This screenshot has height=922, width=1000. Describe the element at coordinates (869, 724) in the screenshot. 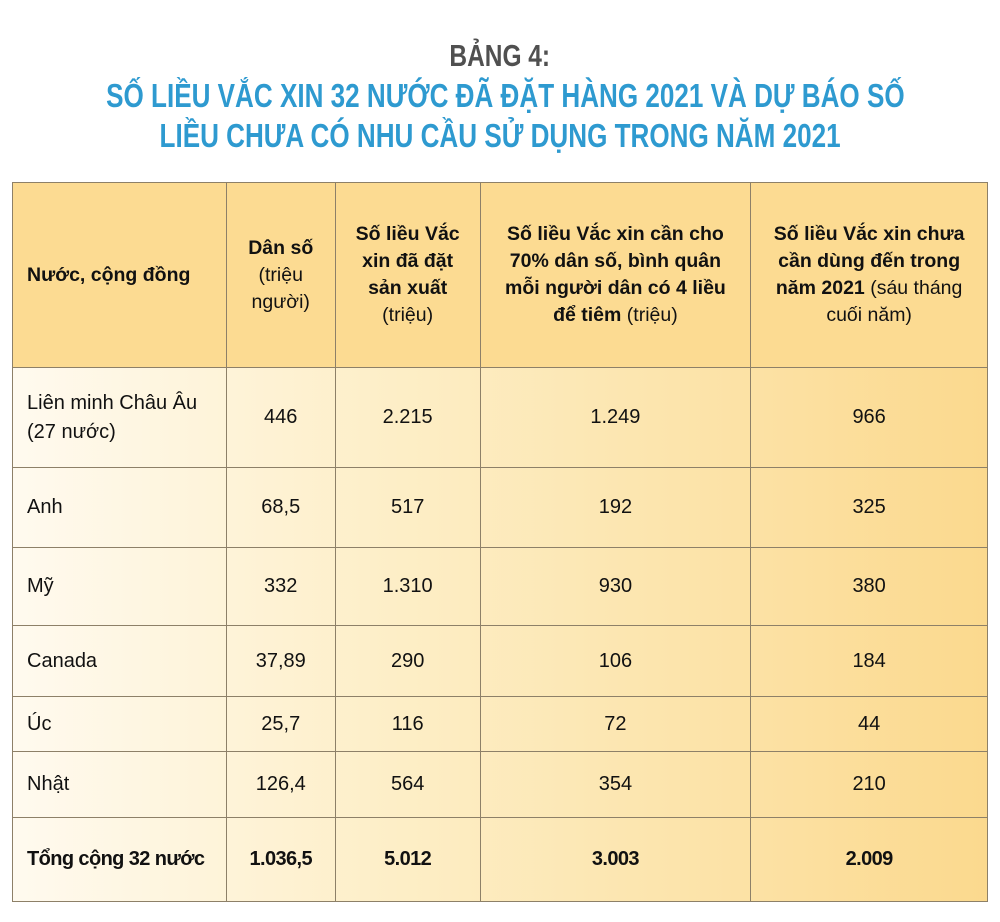

I see `cell-doses-surplus: 44` at that location.